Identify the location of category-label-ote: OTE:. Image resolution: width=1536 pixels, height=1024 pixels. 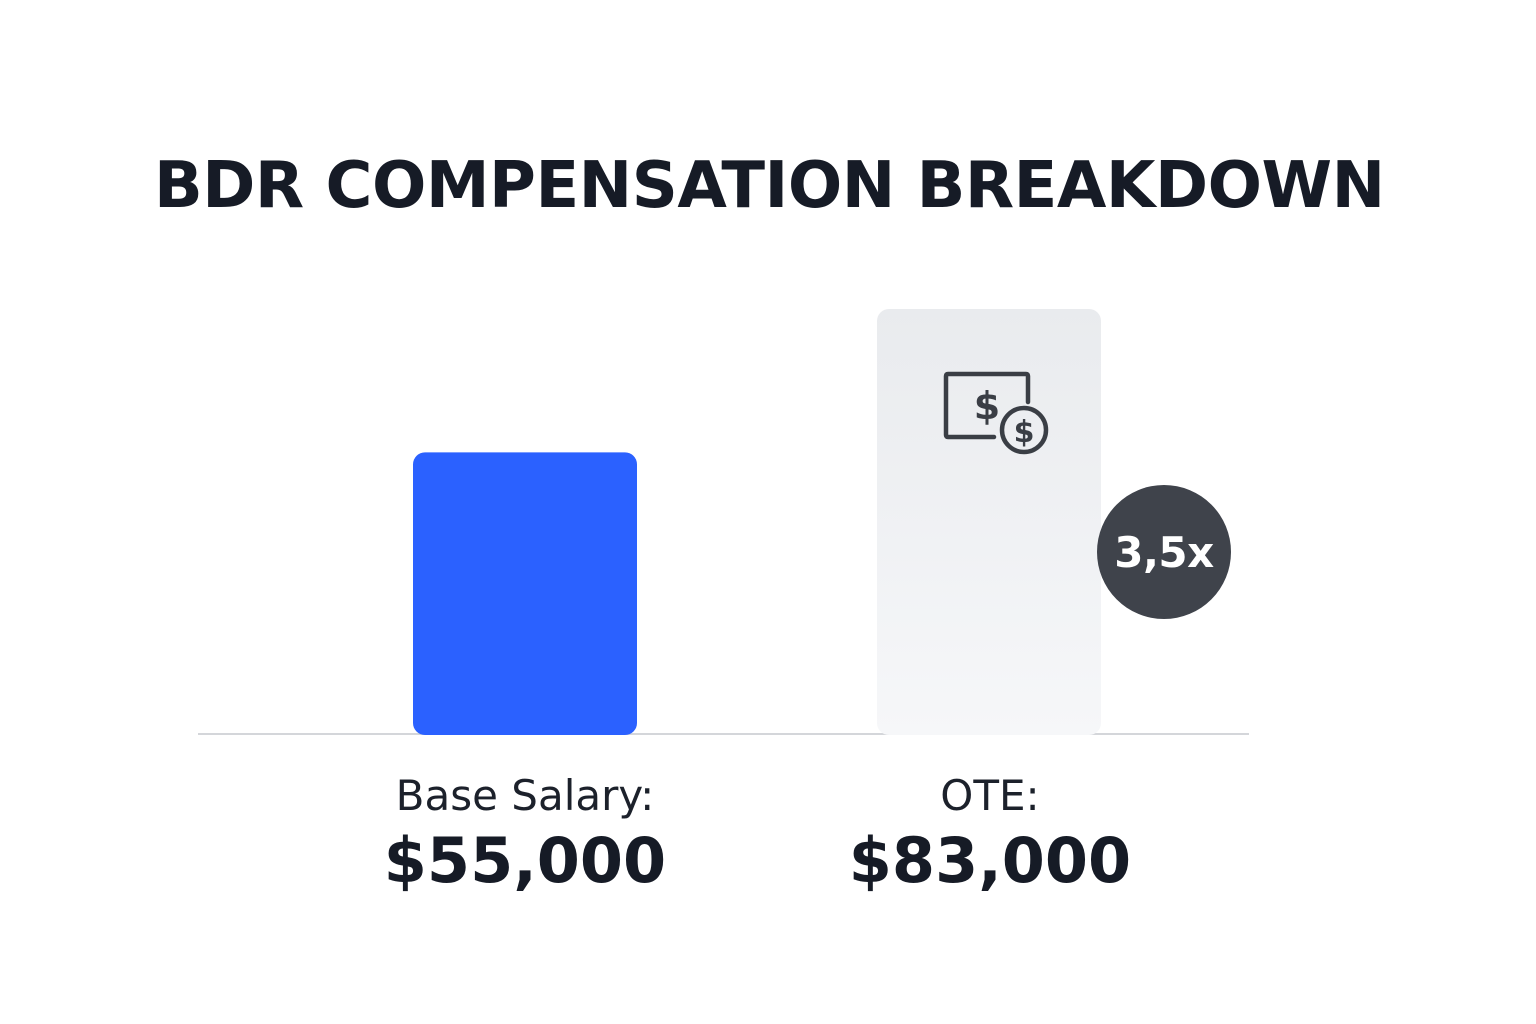
(990, 795).